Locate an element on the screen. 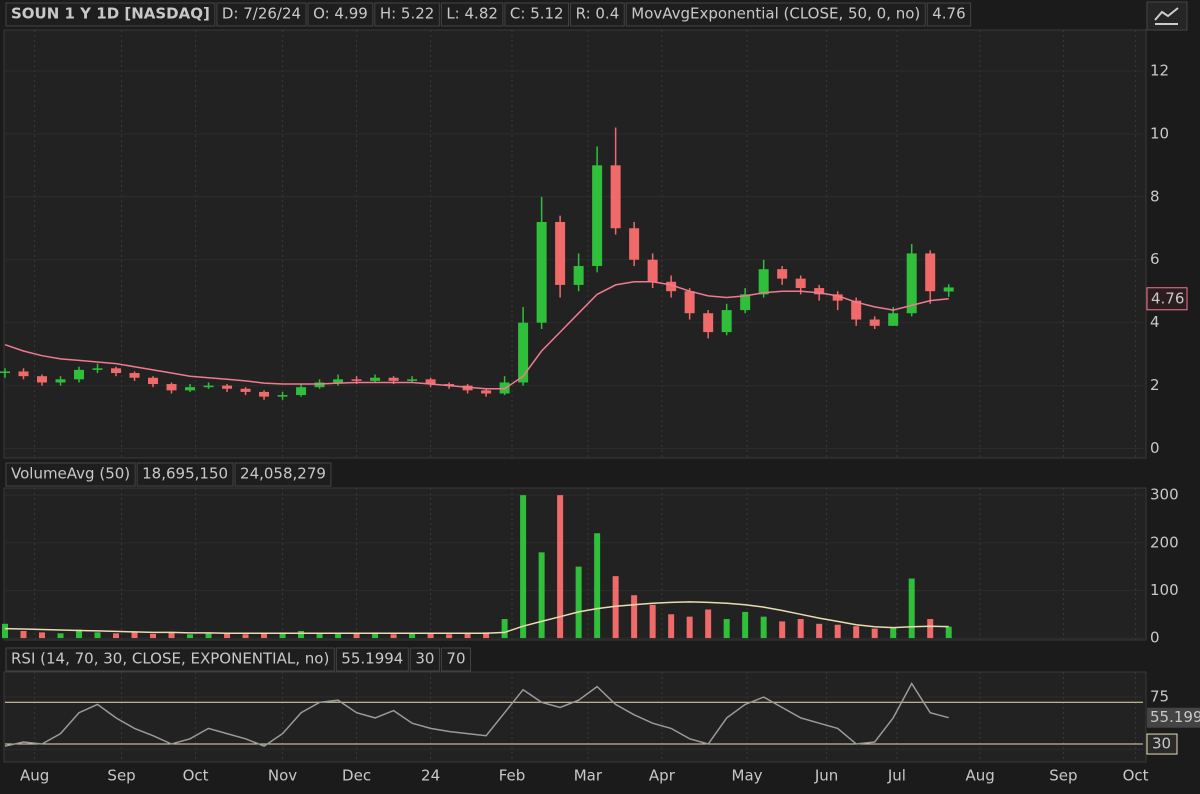 Image resolution: width=1200 pixels, height=794 pixels. x-tick-label: 24 is located at coordinates (430, 776).